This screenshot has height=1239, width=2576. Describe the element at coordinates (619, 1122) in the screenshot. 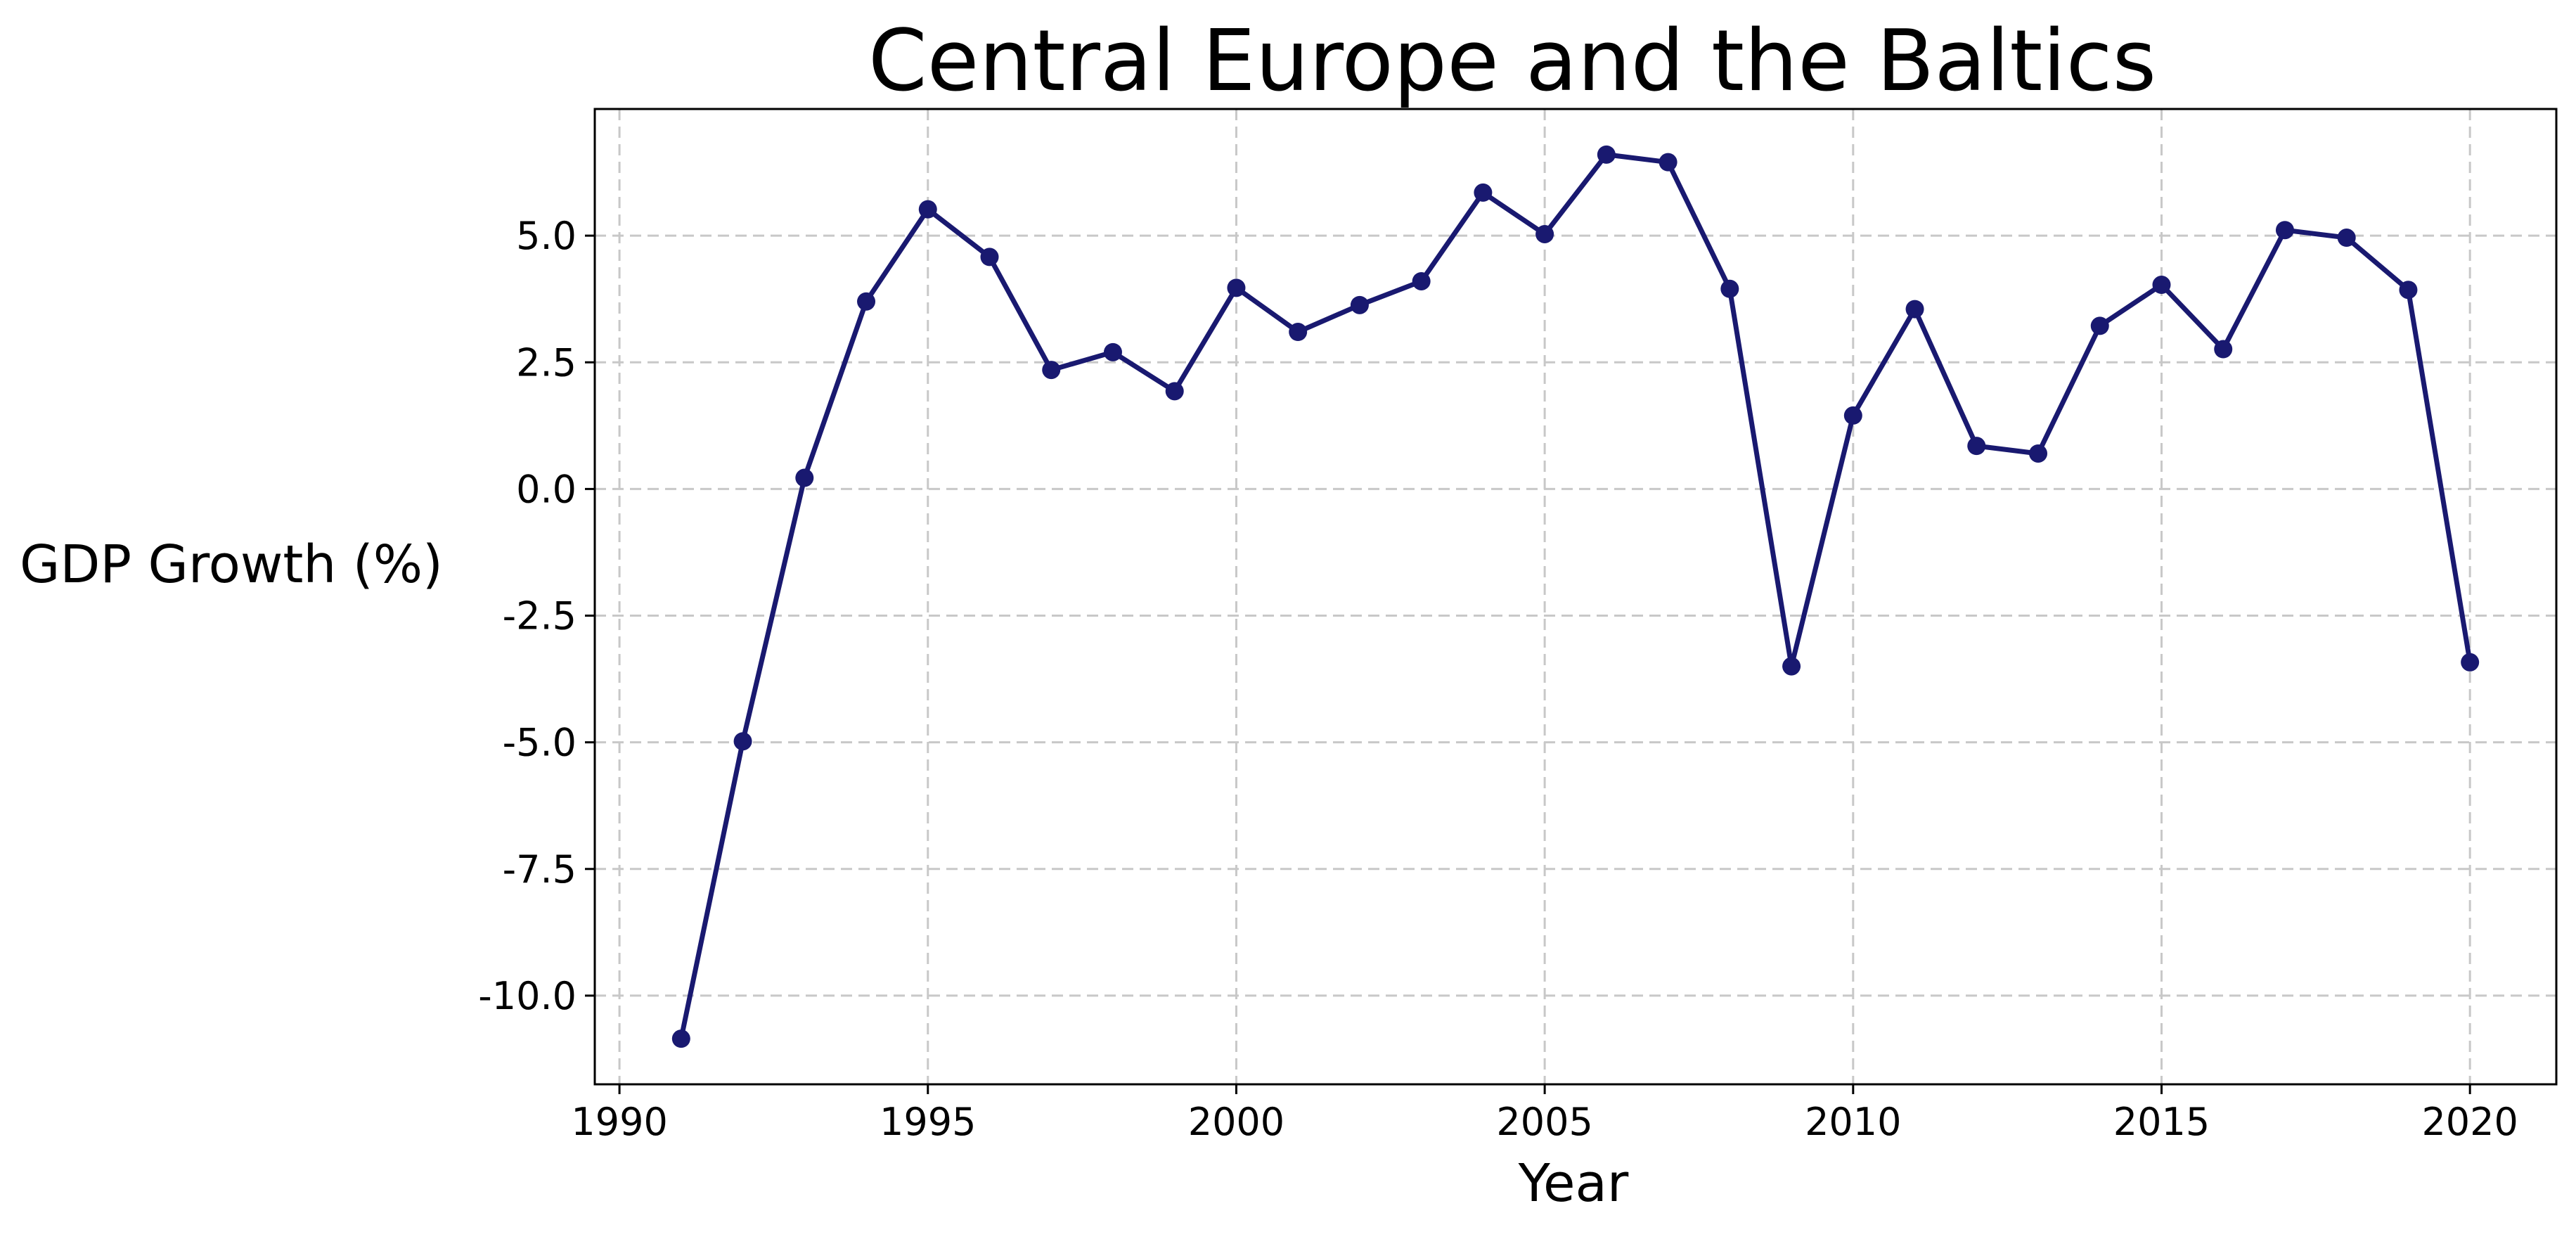

I see `x-tick-label: 1990` at that location.